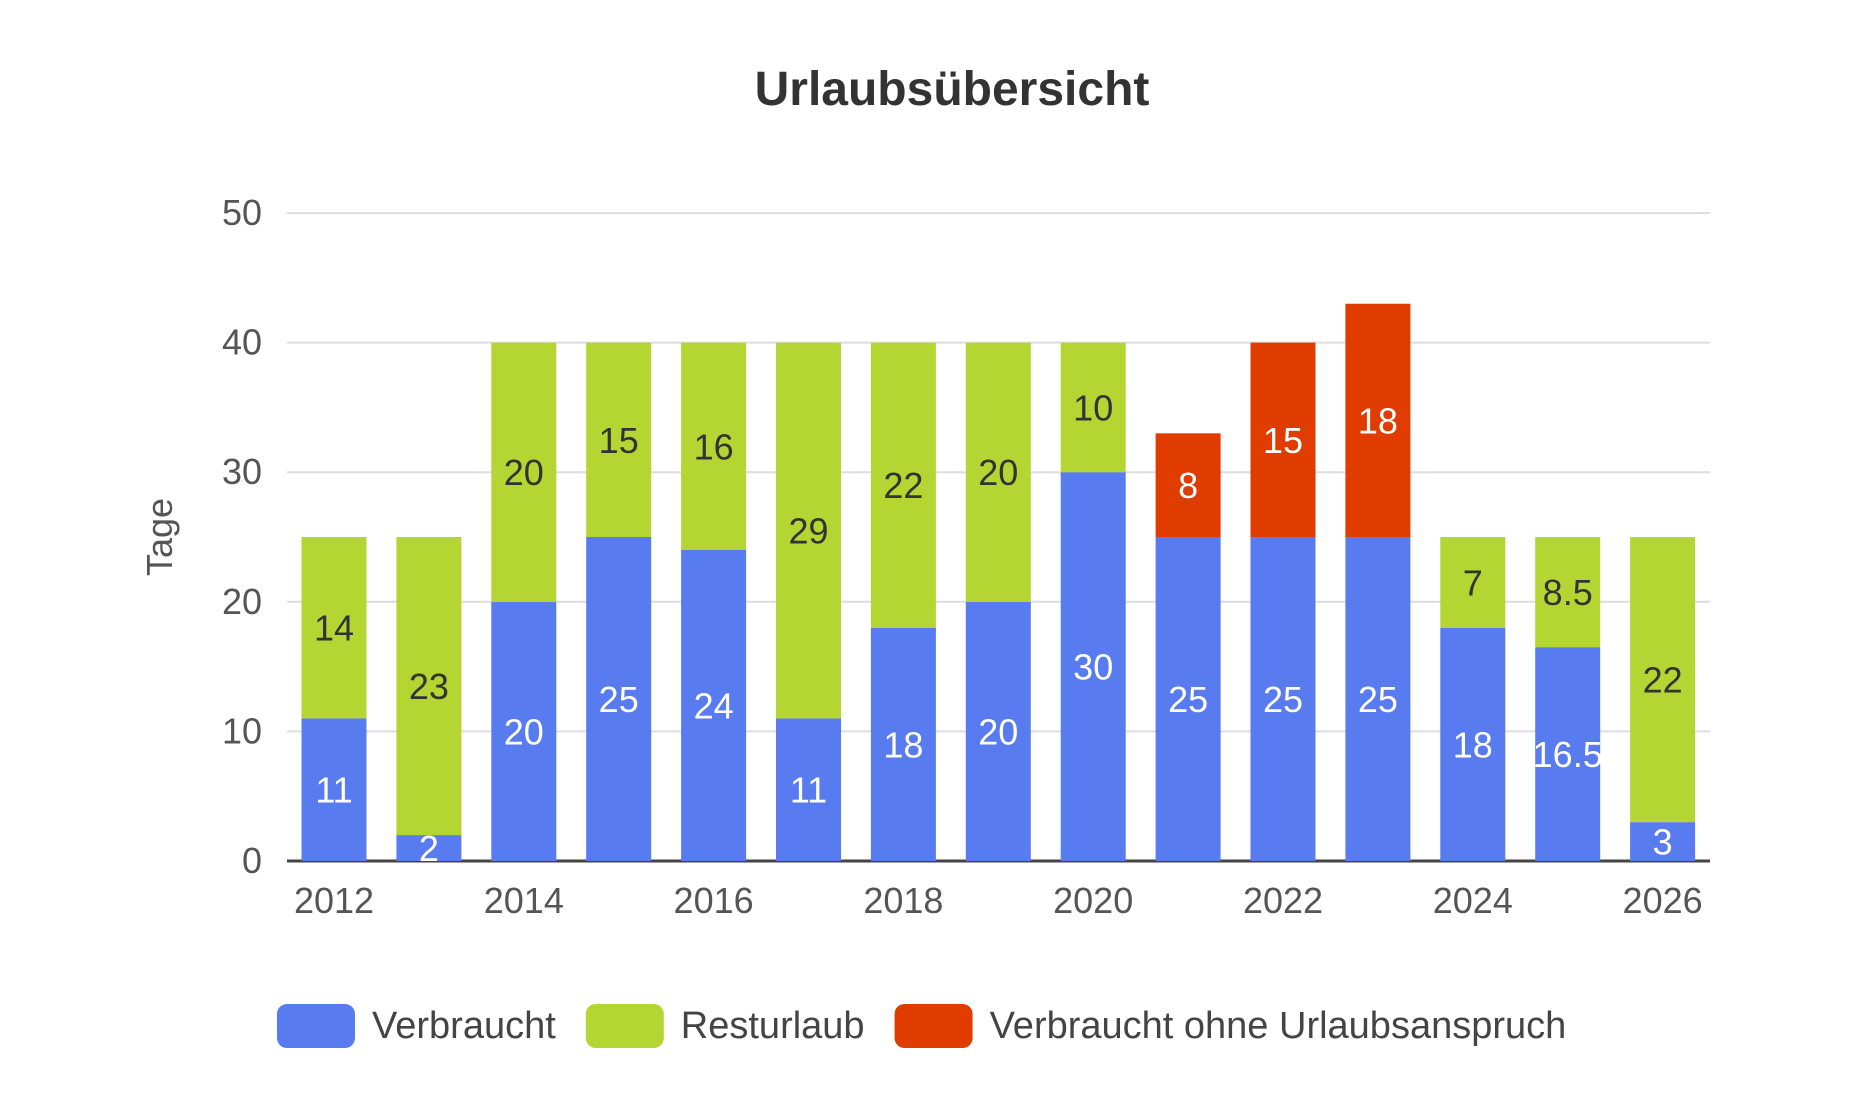 Image resolution: width=1875 pixels, height=1094 pixels. I want to click on data-label: 7, so click(1473, 582).